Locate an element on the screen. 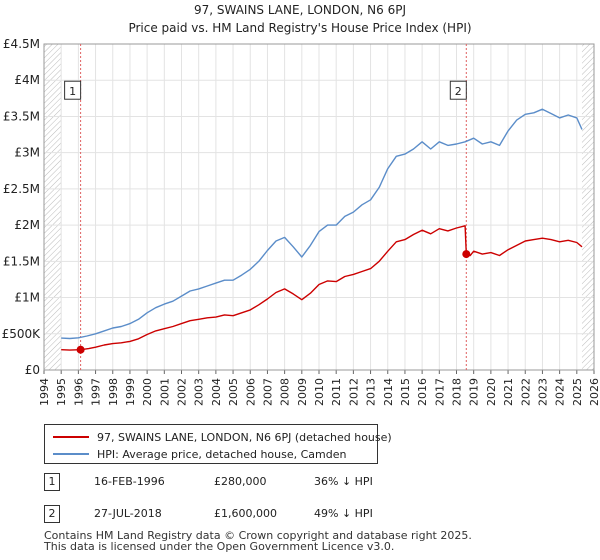  x-tick-label: 1998 is located at coordinates (113, 392).